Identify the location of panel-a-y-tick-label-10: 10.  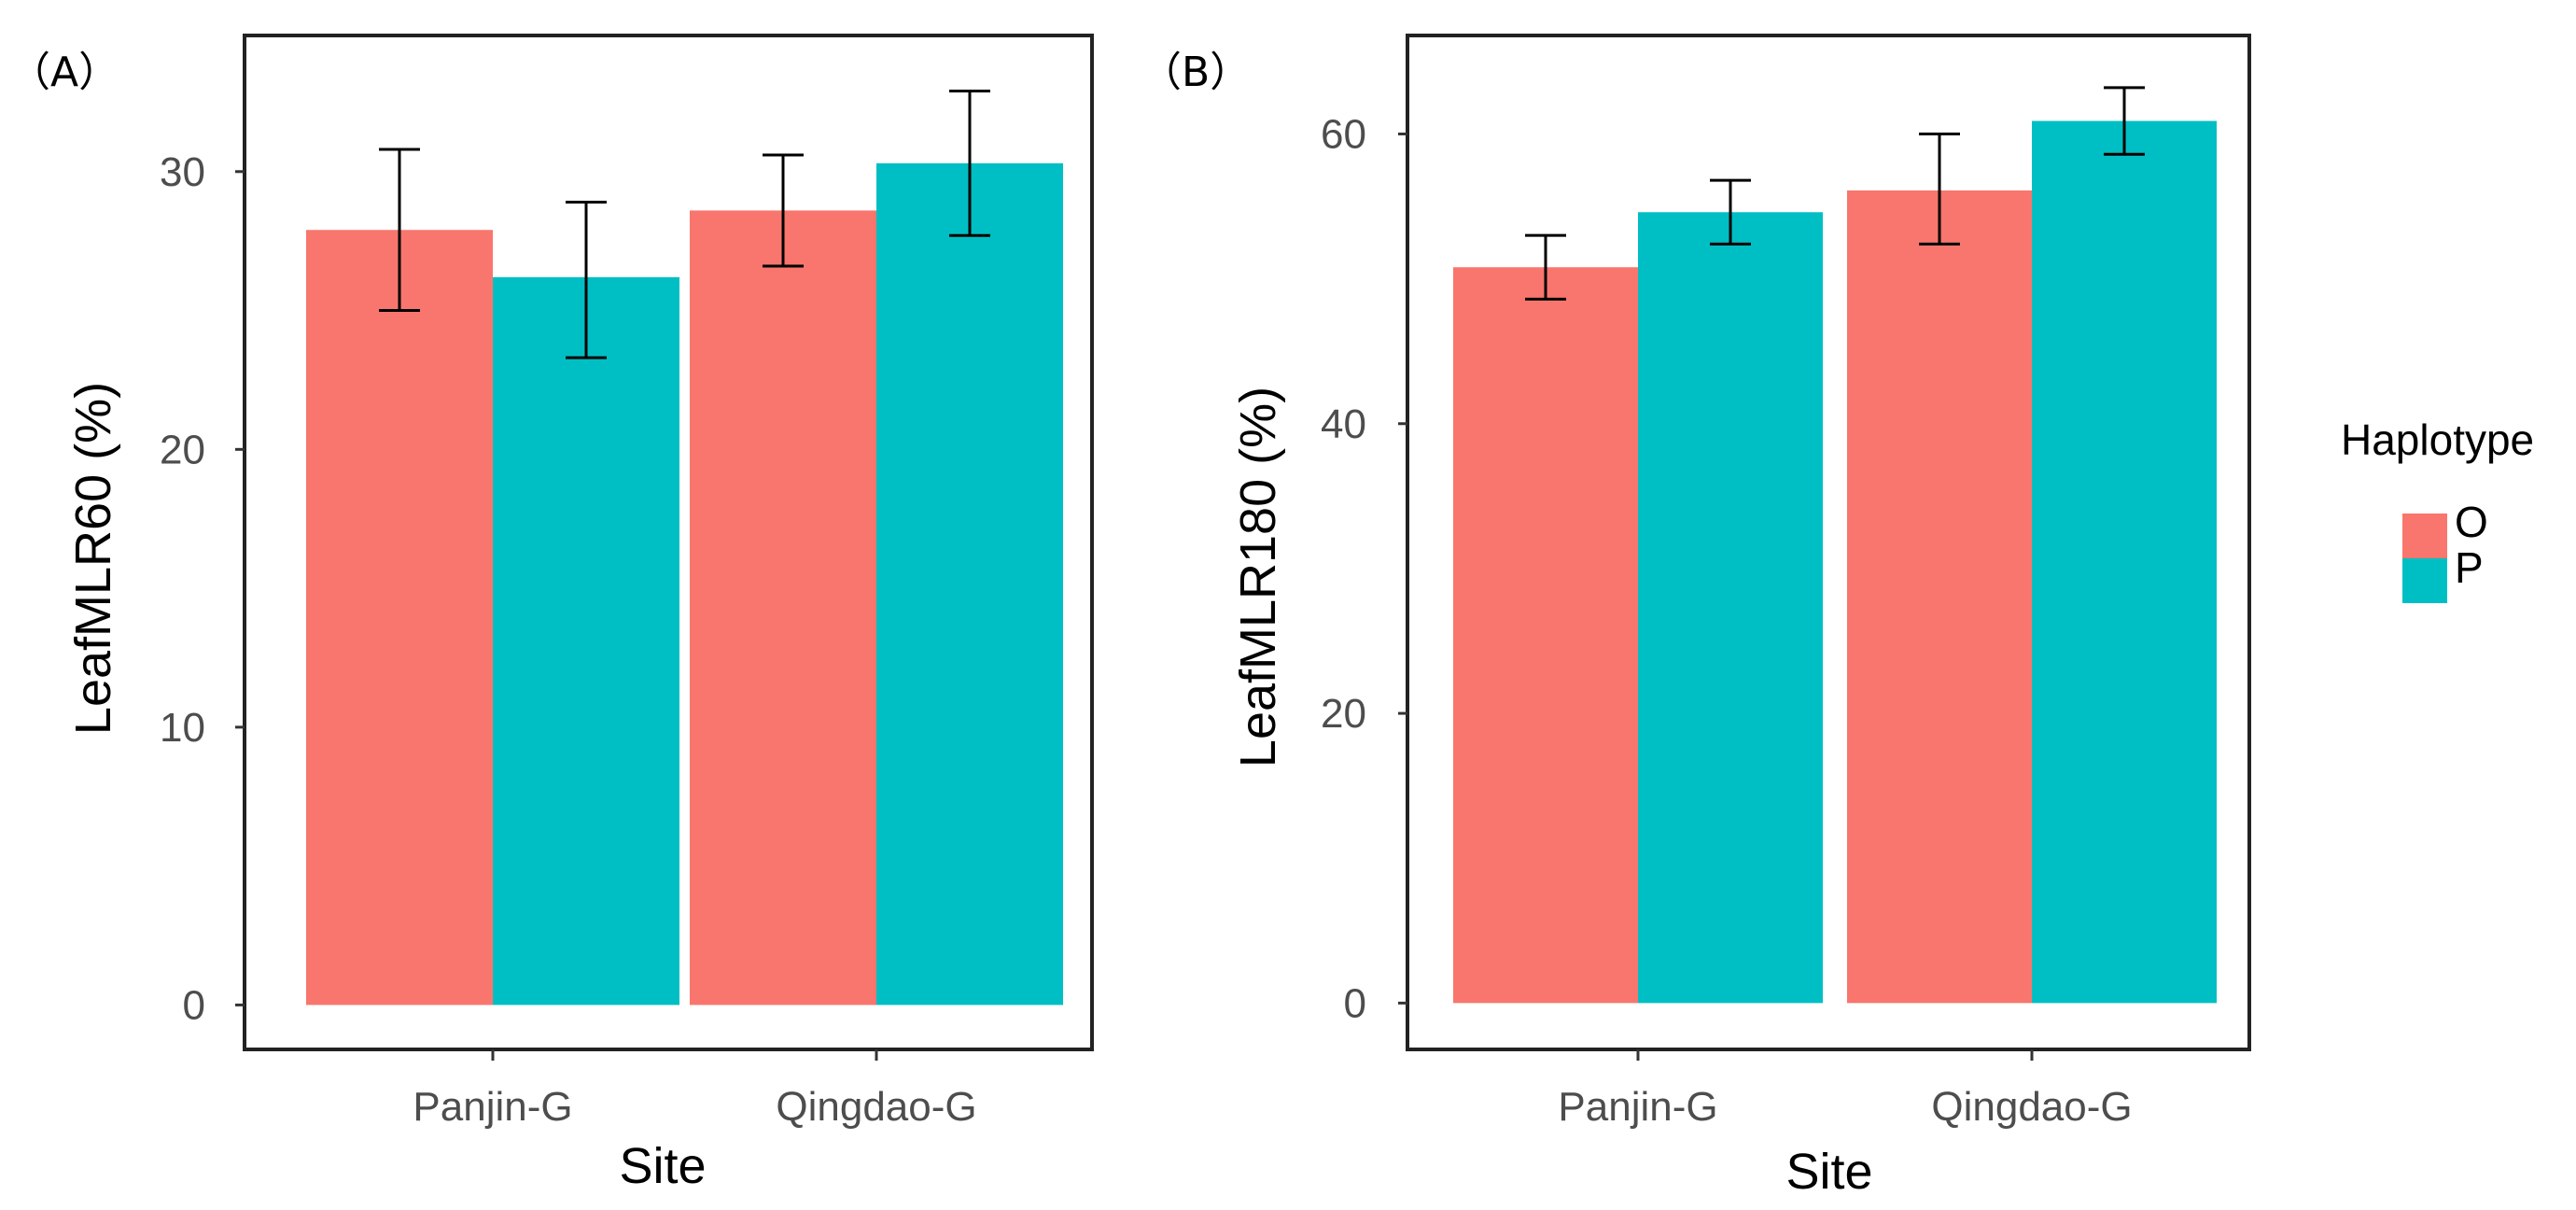
(182, 728).